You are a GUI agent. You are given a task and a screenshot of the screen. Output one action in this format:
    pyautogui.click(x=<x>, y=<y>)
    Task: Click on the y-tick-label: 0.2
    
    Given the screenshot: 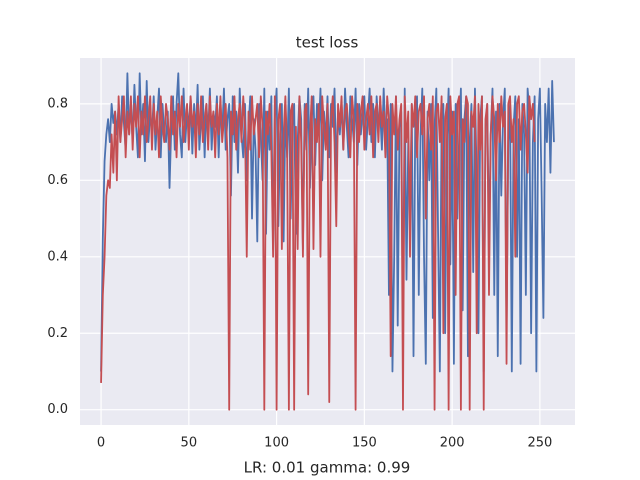 What is the action you would take?
    pyautogui.click(x=57, y=333)
    